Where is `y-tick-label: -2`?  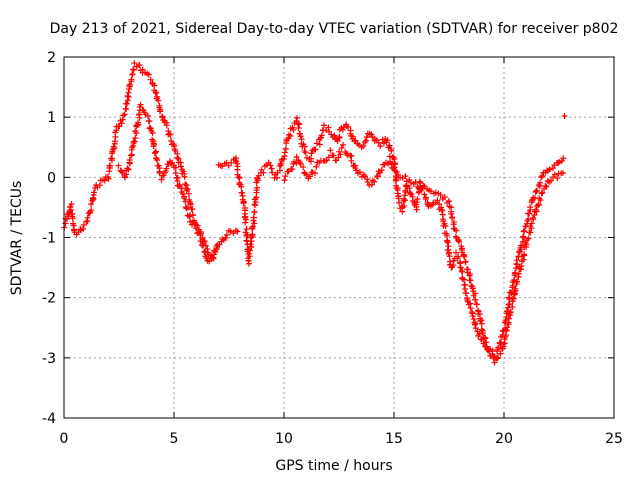
y-tick-label: -2 is located at coordinates (49, 299).